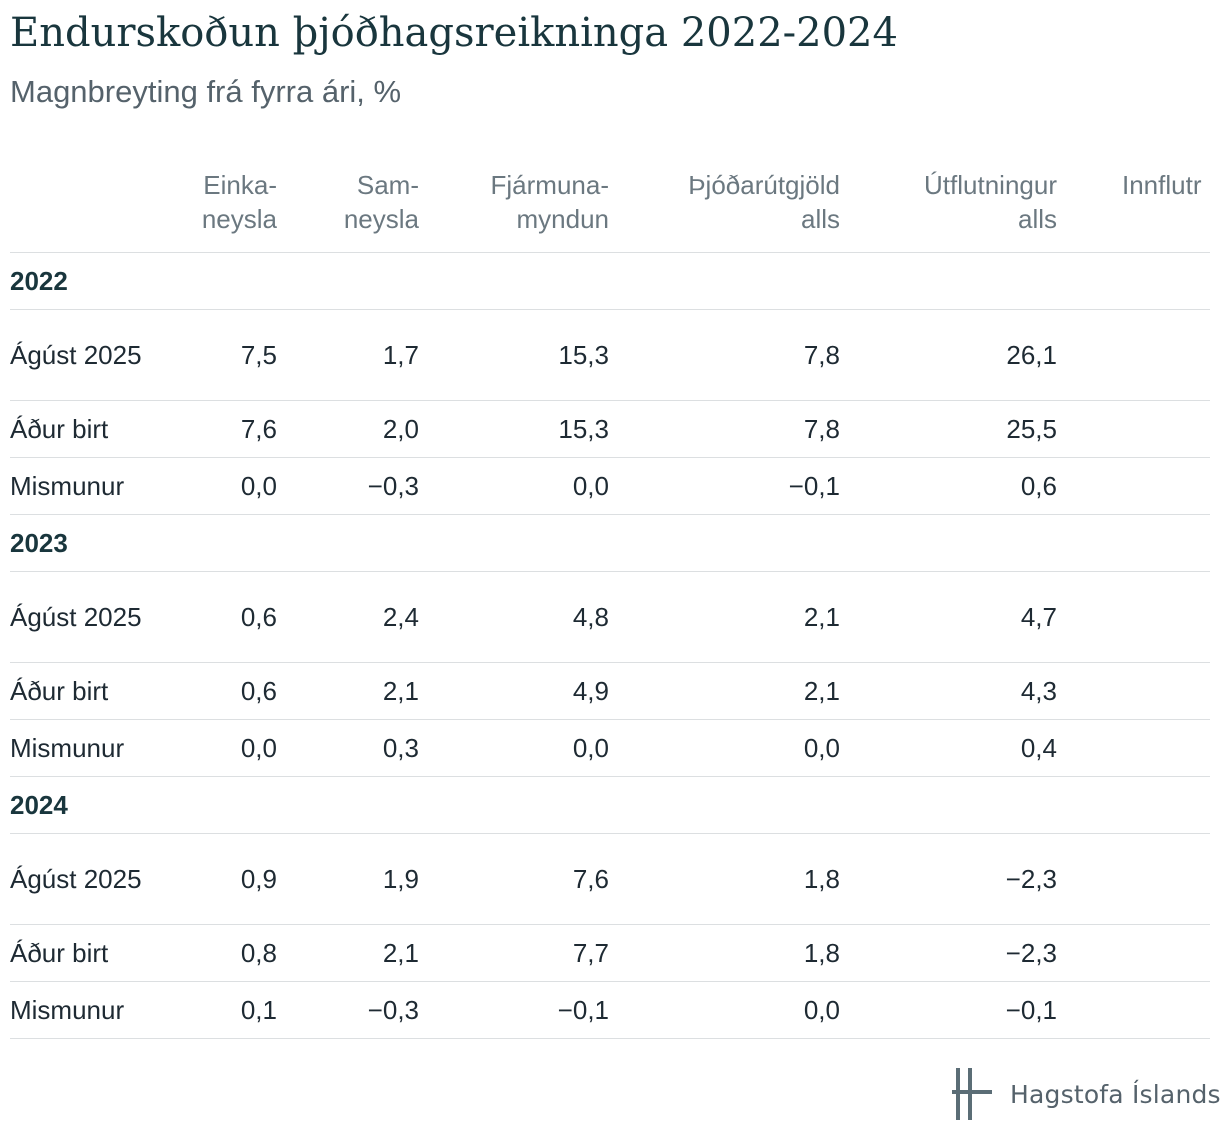 The width and height of the screenshot is (1220, 1144). Describe the element at coordinates (348, 429) in the screenshot. I see `table-cell: 2,0` at that location.